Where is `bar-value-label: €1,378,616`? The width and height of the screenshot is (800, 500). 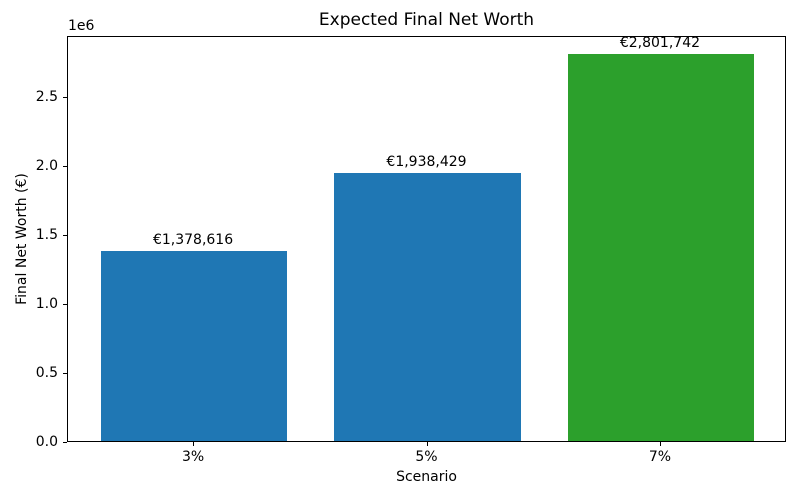
bar-value-label: €1,378,616 is located at coordinates (193, 239).